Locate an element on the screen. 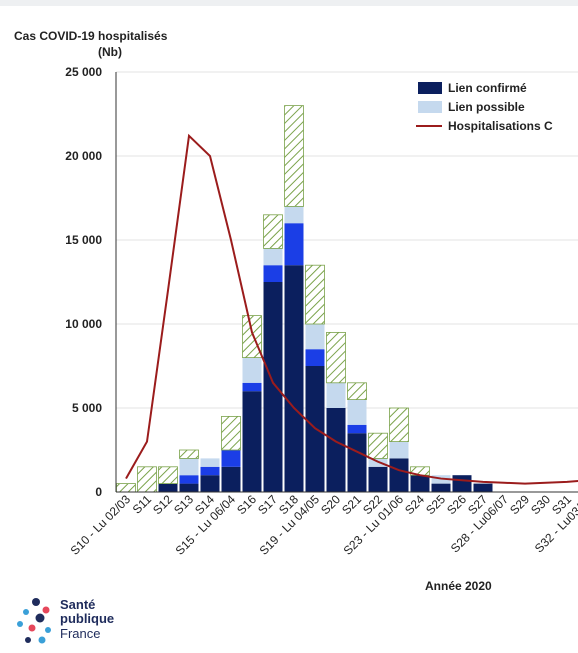  x-tick-label: S13 is located at coordinates (183, 504).